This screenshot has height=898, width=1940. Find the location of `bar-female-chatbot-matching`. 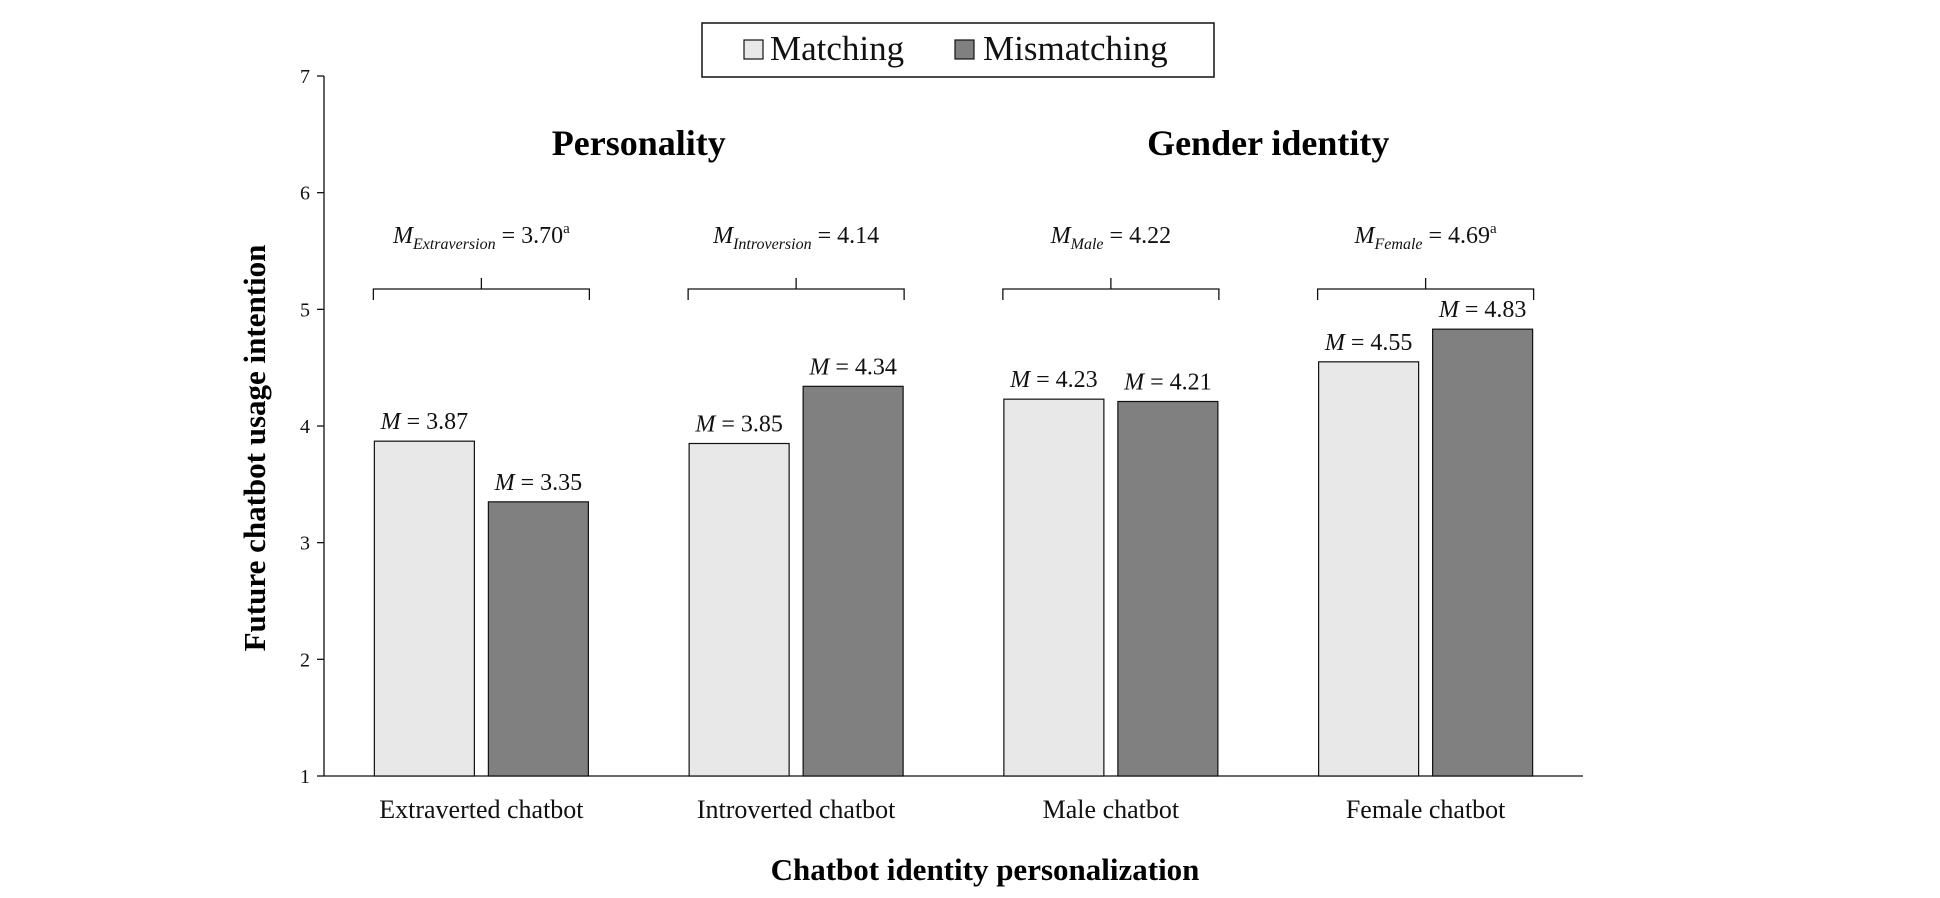

bar-female-chatbot-matching is located at coordinates (1369, 569).